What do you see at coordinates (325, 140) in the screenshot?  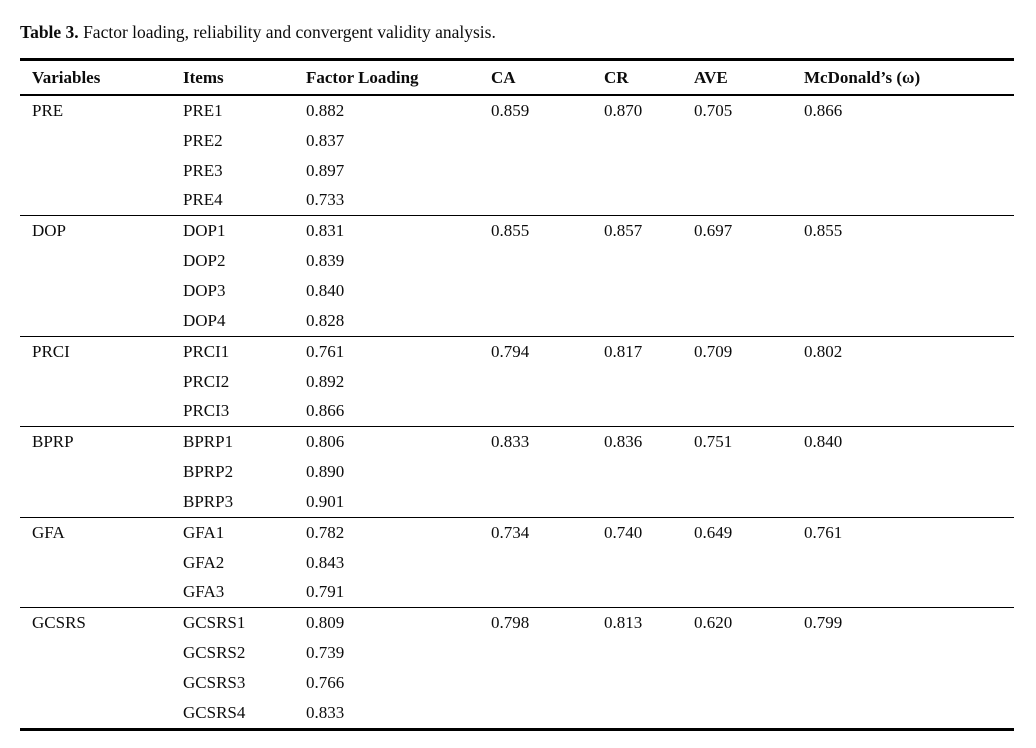 I see `loading-cell: 0.837` at bounding box center [325, 140].